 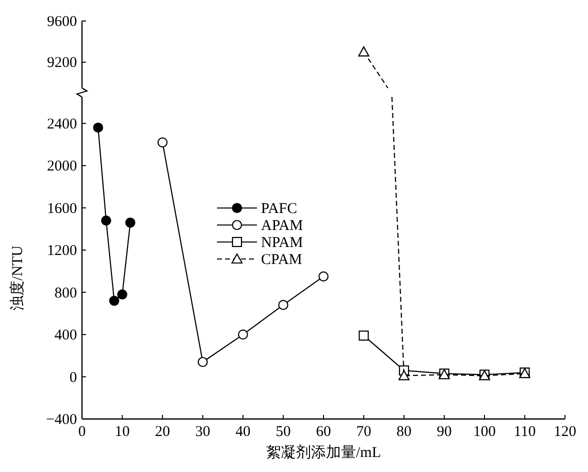 I want to click on x-tick-label: 70, so click(x=364, y=432).